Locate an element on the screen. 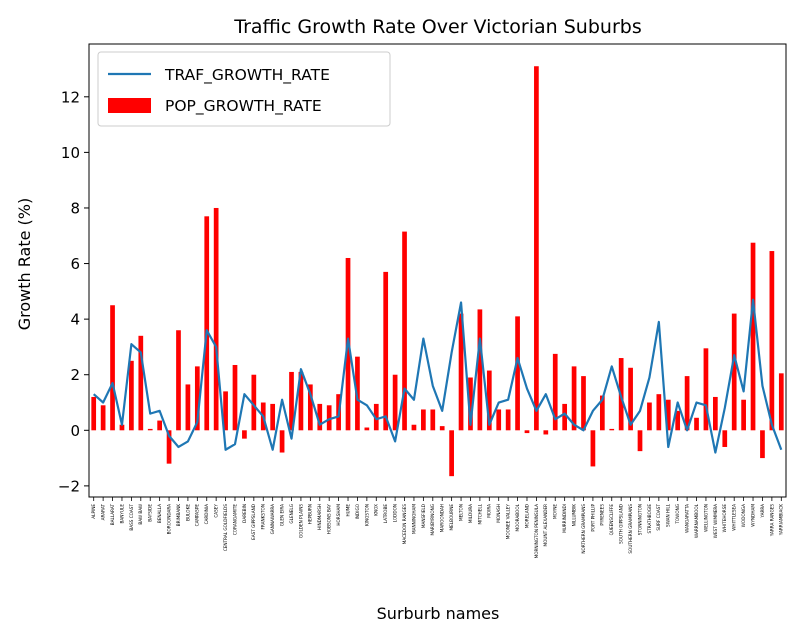 The image size is (801, 638). bar-whitehorse is located at coordinates (725, 438).